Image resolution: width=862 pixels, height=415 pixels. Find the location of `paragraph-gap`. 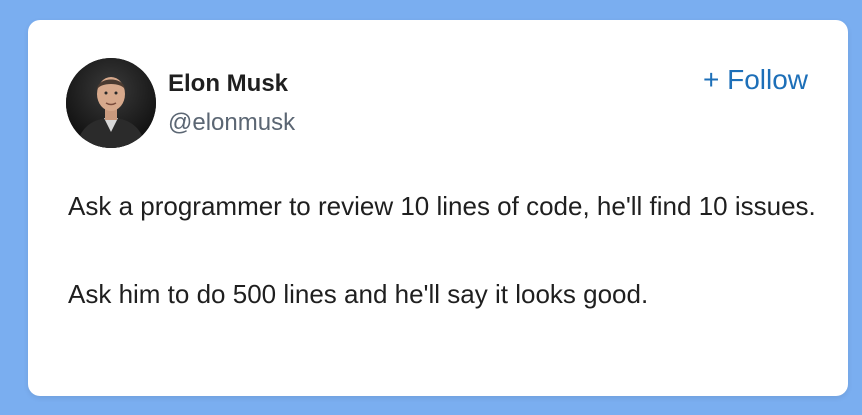

paragraph-gap is located at coordinates (448, 250).